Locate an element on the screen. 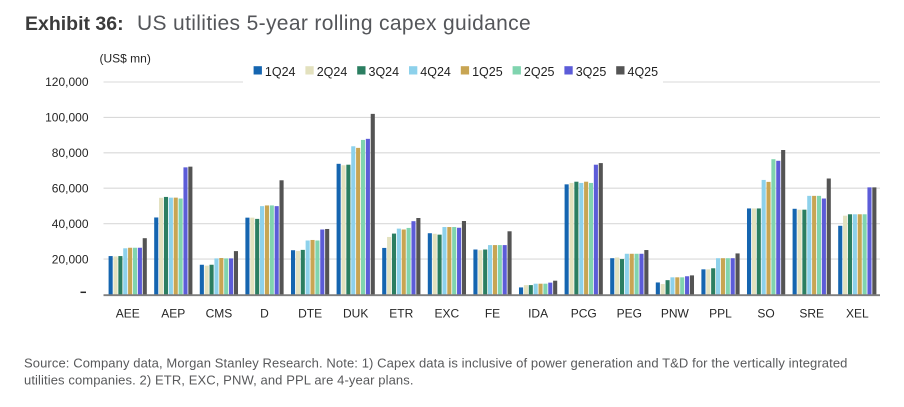 The image size is (904, 407). svg-text: 60,000 is located at coordinates (70, 188).